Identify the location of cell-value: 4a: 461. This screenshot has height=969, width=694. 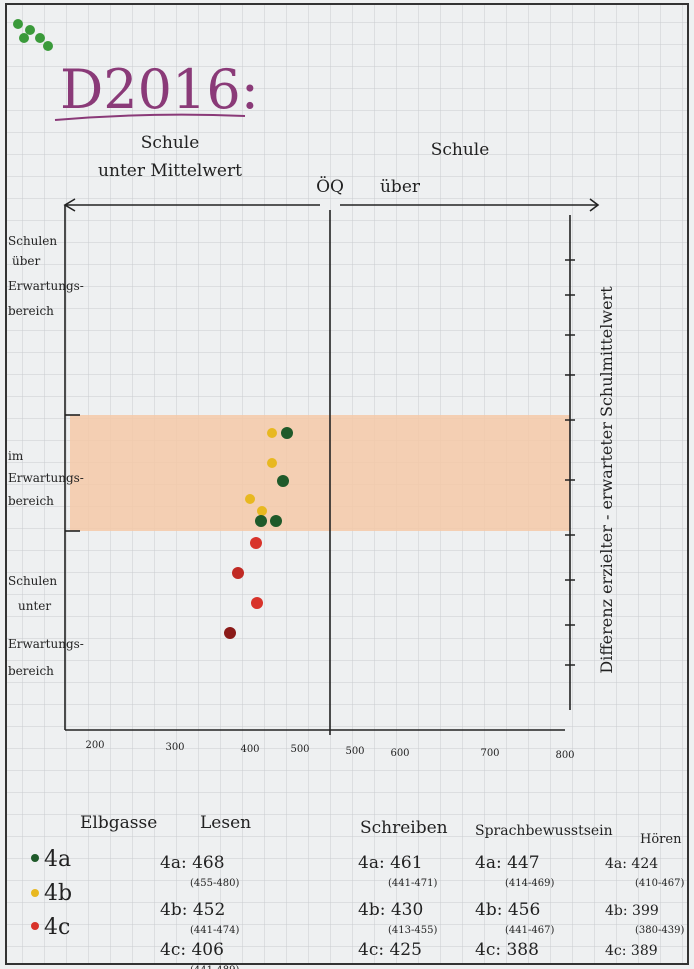
(390, 863).